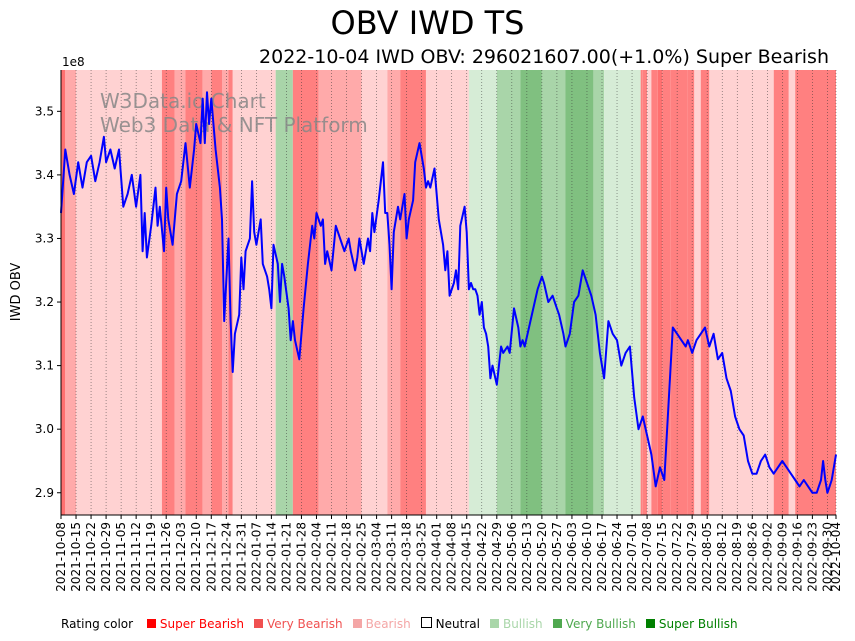 This screenshot has width=855, height=641. What do you see at coordinates (362, 557) in the screenshot?
I see `x-tick-label: 2022-02-25` at bounding box center [362, 557].